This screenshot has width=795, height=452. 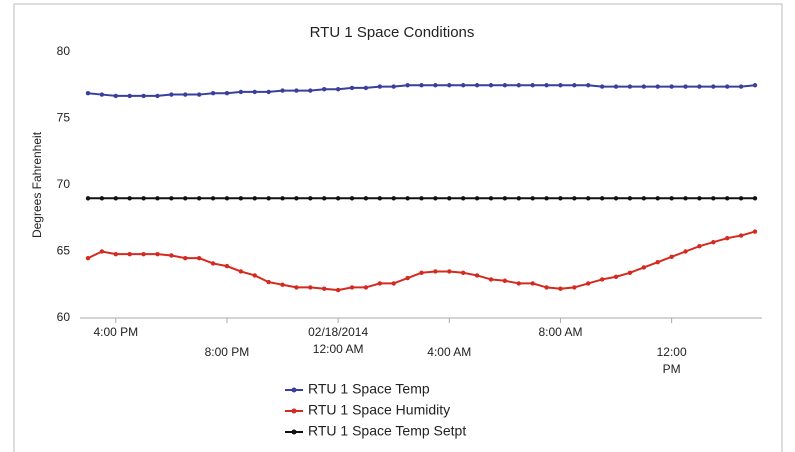 I want to click on y-tick-label: 65, so click(x=64, y=251).